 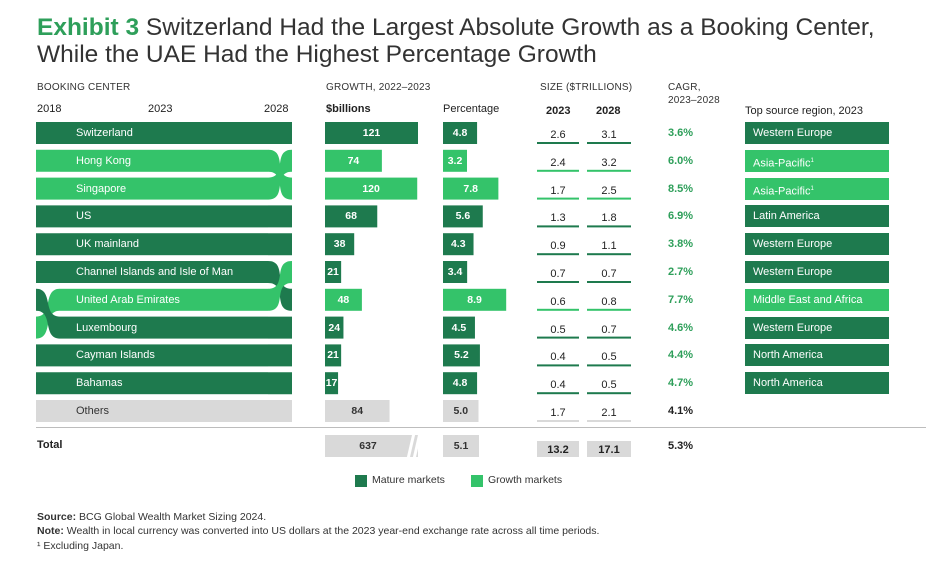 What do you see at coordinates (609, 190) in the screenshot?
I see `size28-value-singapore: 2.5` at bounding box center [609, 190].